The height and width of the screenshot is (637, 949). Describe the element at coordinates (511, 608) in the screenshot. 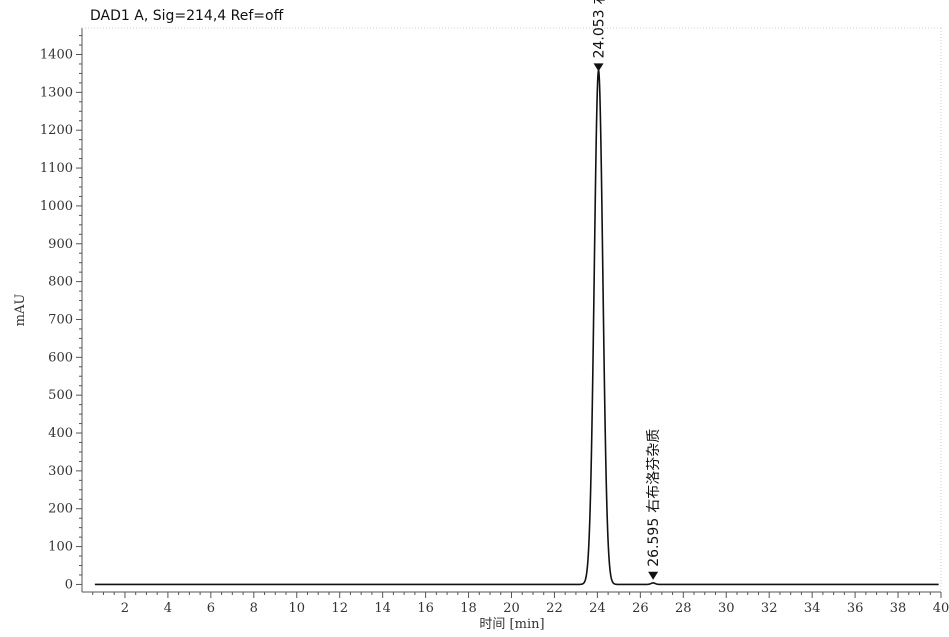

I see `x-tick-label: 20` at that location.